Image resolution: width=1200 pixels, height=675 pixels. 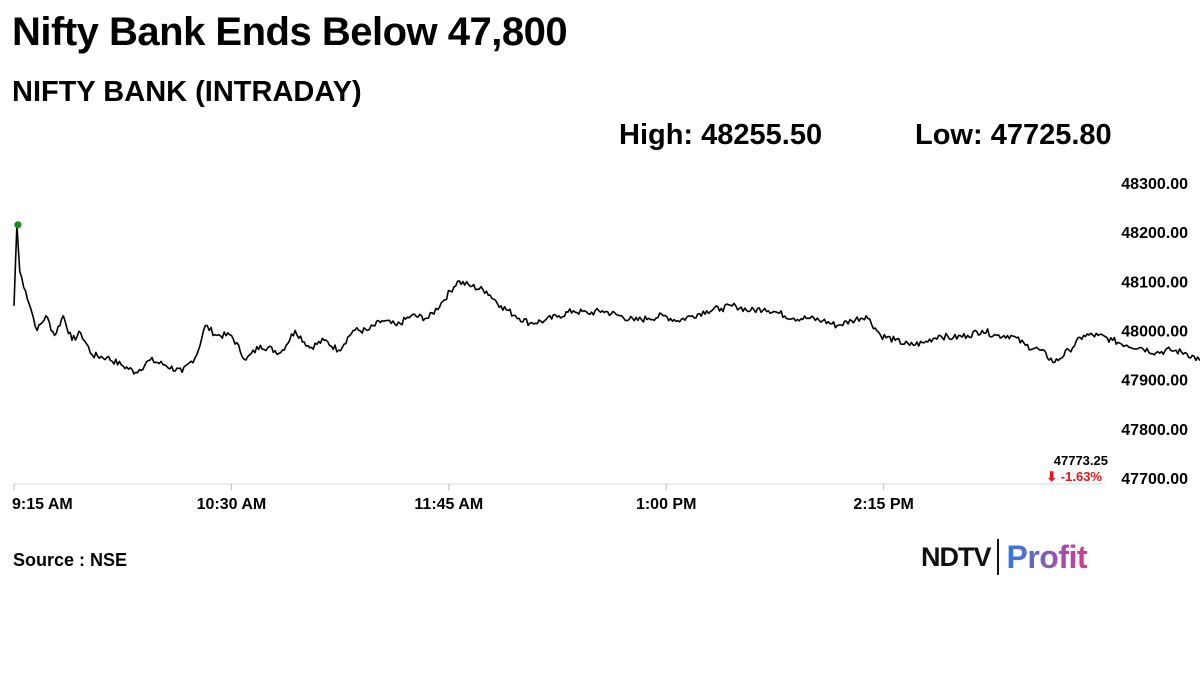 What do you see at coordinates (18, 225) in the screenshot?
I see `high-marker-point` at bounding box center [18, 225].